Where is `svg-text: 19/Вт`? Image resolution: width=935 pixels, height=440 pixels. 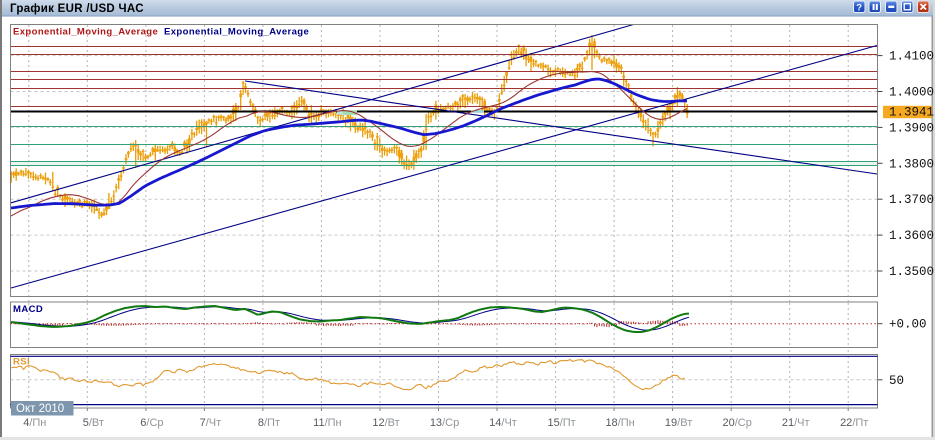
svg-text: 19/Вт is located at coordinates (678, 423).